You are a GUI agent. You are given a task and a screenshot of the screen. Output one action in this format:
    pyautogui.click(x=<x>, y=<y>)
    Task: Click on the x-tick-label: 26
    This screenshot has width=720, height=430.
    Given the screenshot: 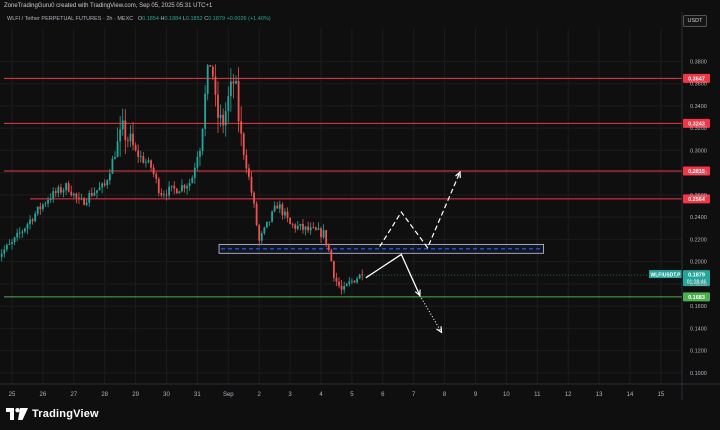 What is the action you would take?
    pyautogui.click(x=43, y=395)
    